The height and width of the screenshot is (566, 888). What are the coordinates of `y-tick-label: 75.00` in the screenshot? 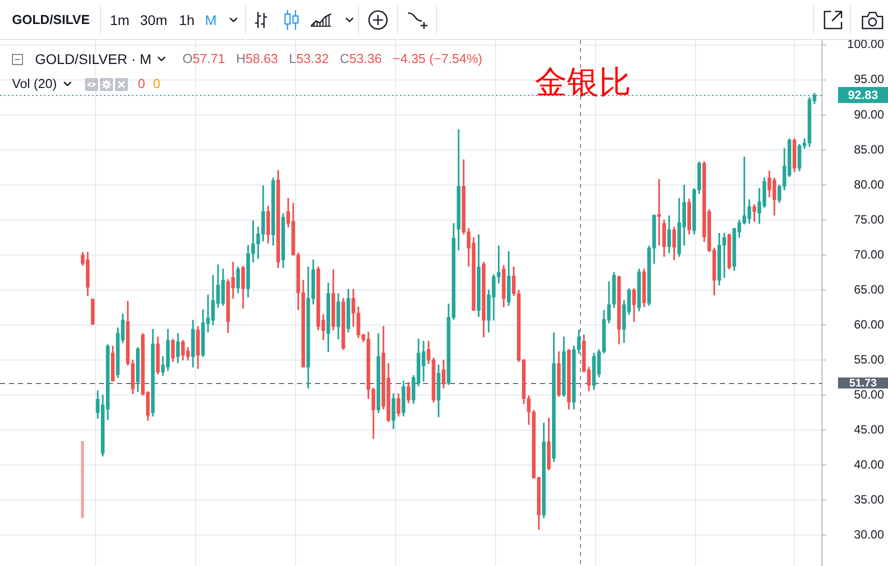 It's located at (869, 219).